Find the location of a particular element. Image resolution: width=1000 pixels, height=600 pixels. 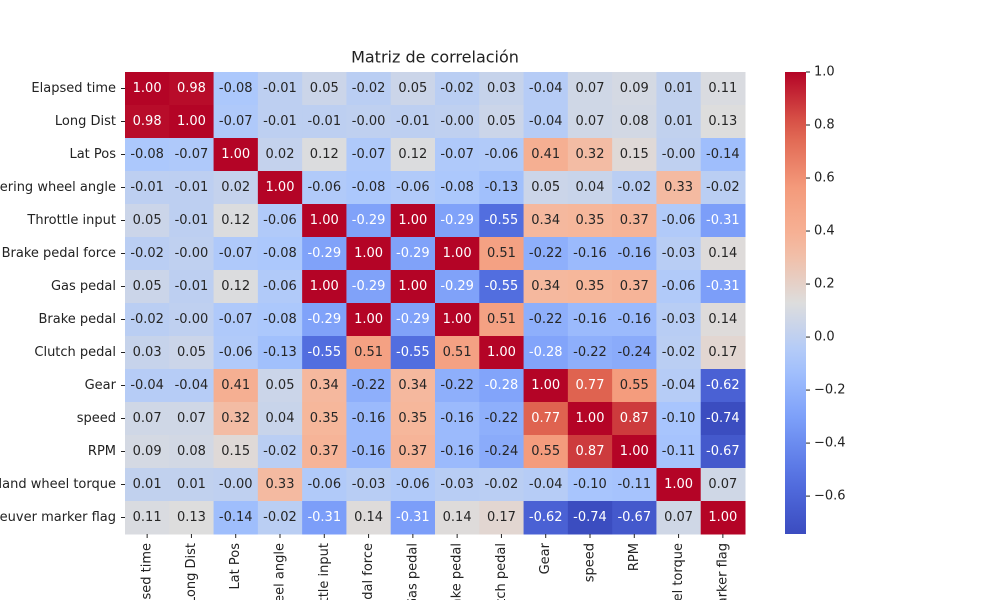

cell-label: 0.51 is located at coordinates (501, 253).